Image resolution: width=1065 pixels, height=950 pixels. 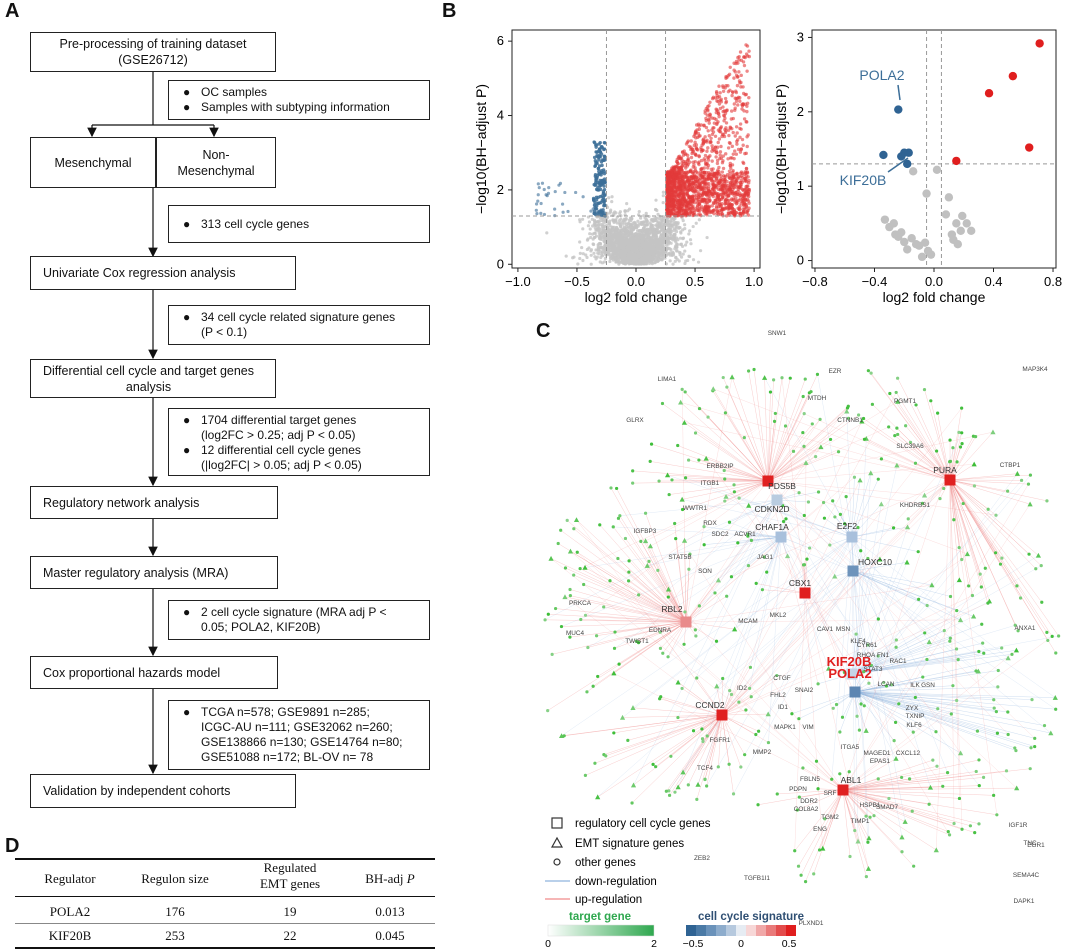 I want to click on univariate-box: Univariate Cox regression analysis, so click(x=163, y=273).